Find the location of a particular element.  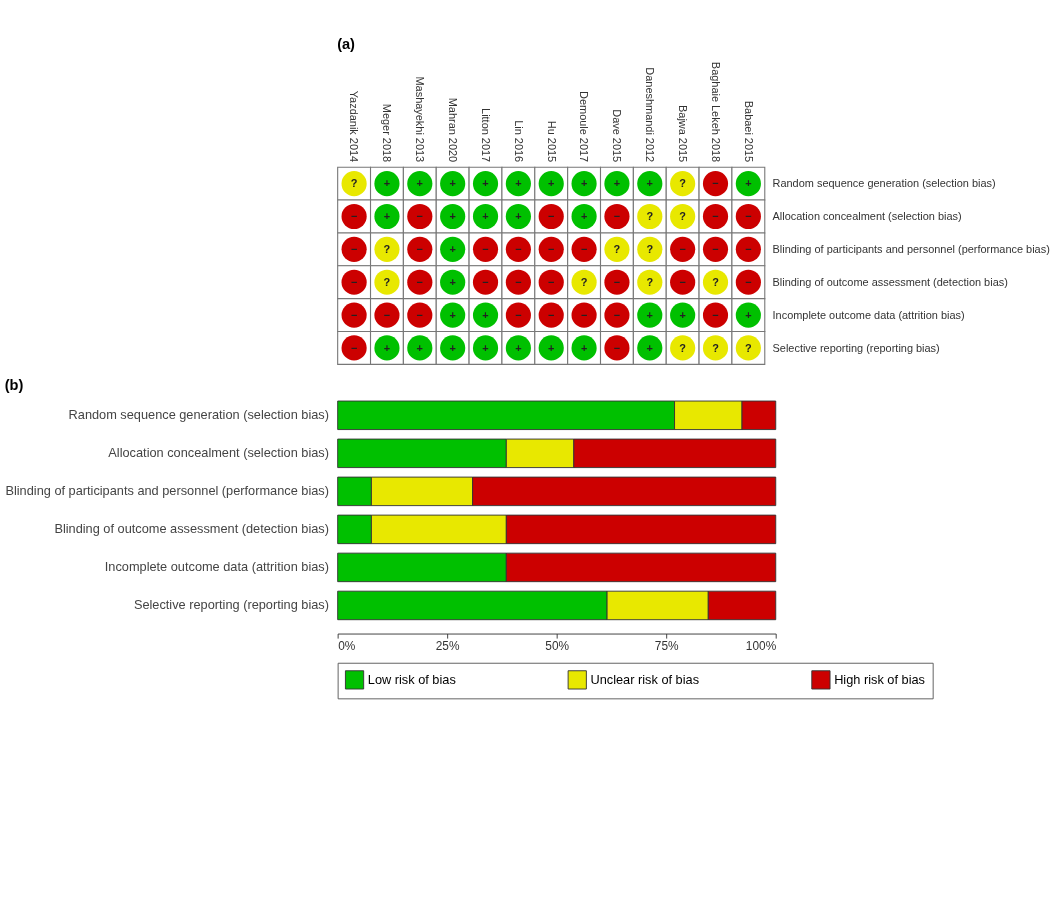

x-tick-label: 50% is located at coordinates (557, 645).